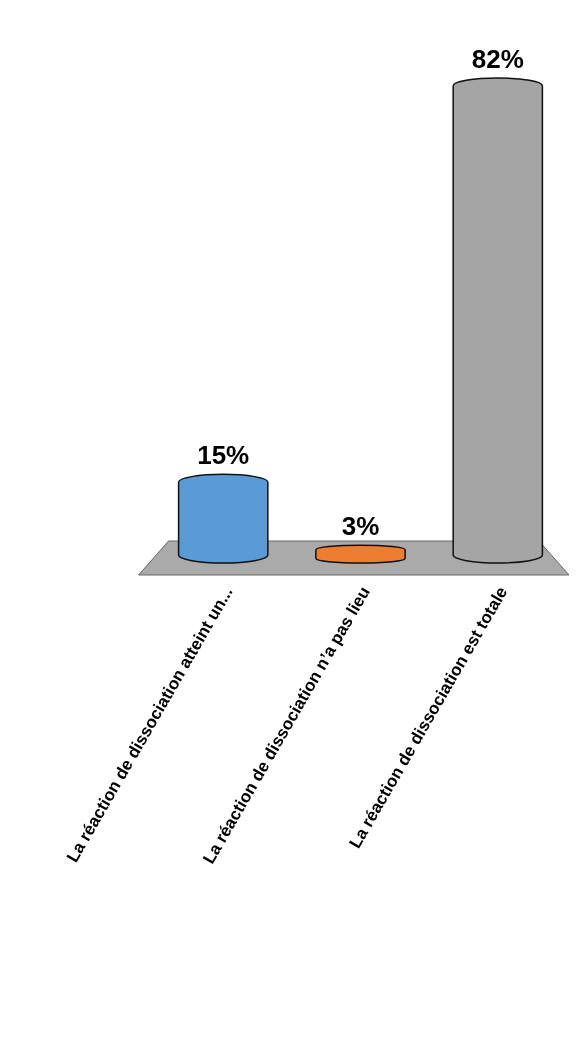 The width and height of the screenshot is (577, 1044). What do you see at coordinates (497, 59) in the screenshot?
I see `data-label: 82%` at bounding box center [497, 59].